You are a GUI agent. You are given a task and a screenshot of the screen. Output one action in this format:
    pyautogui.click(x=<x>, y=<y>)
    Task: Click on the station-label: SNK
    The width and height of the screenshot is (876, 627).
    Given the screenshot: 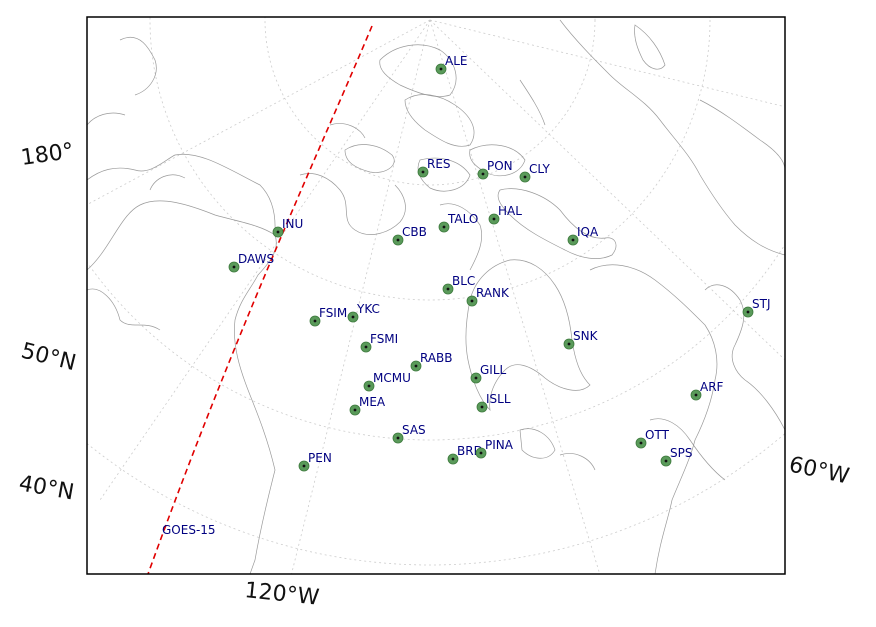 What is the action you would take?
    pyautogui.click(x=586, y=336)
    